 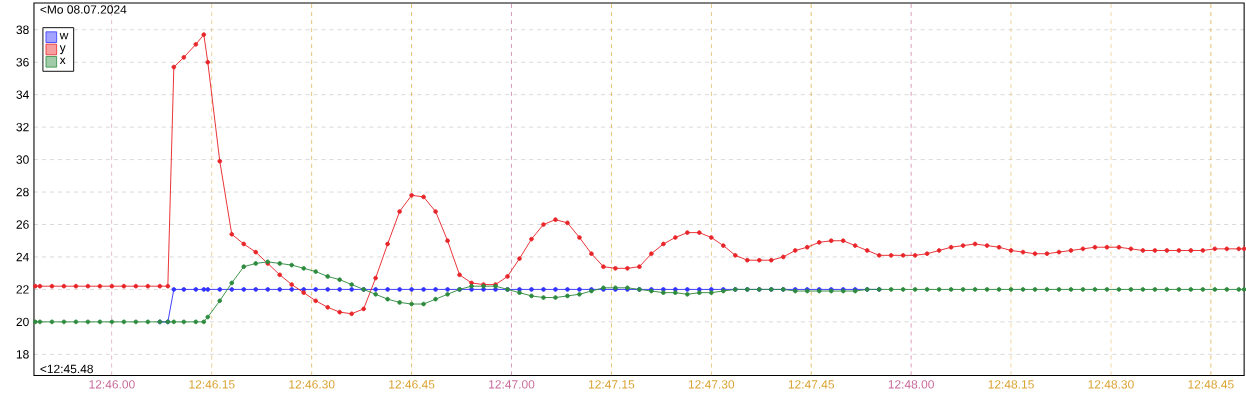 I want to click on x-tick-label: 12:47.15, so click(x=612, y=384).